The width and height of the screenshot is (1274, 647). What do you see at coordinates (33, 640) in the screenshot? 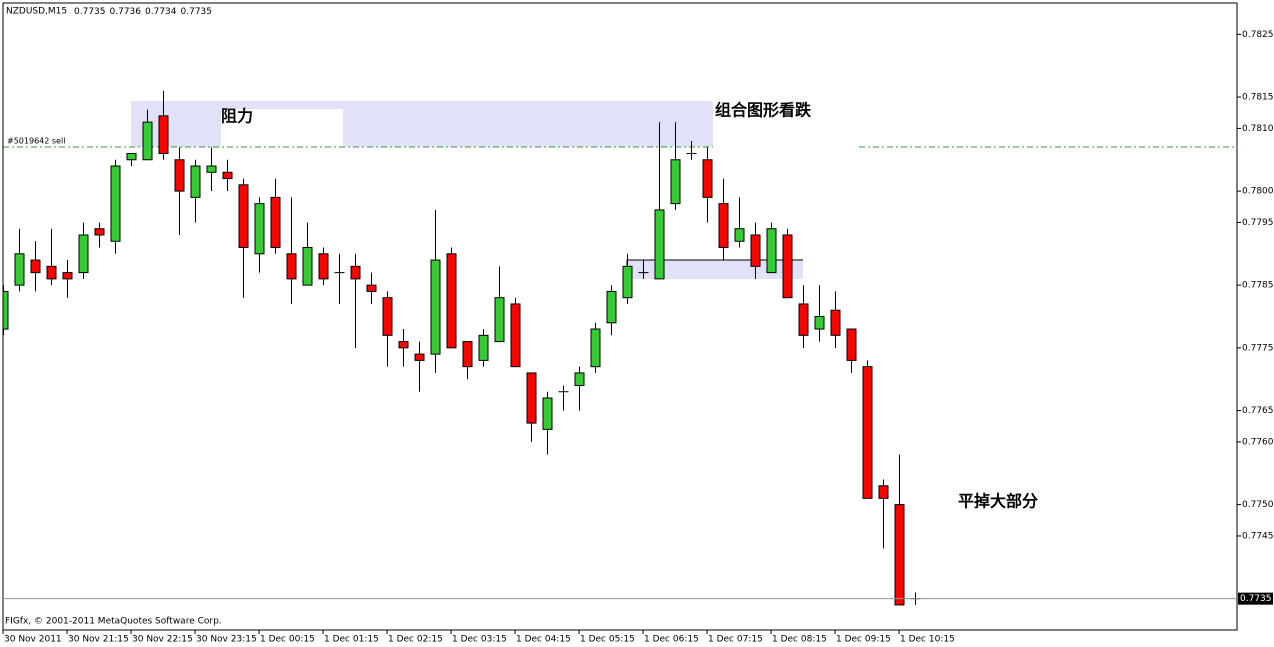
I see `x-tick-label: 30 Nov 2011` at bounding box center [33, 640].